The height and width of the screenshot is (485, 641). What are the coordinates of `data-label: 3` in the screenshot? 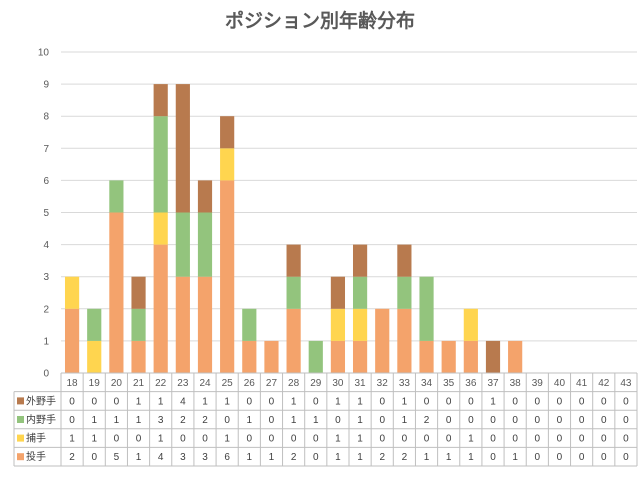 It's located at (161, 420).